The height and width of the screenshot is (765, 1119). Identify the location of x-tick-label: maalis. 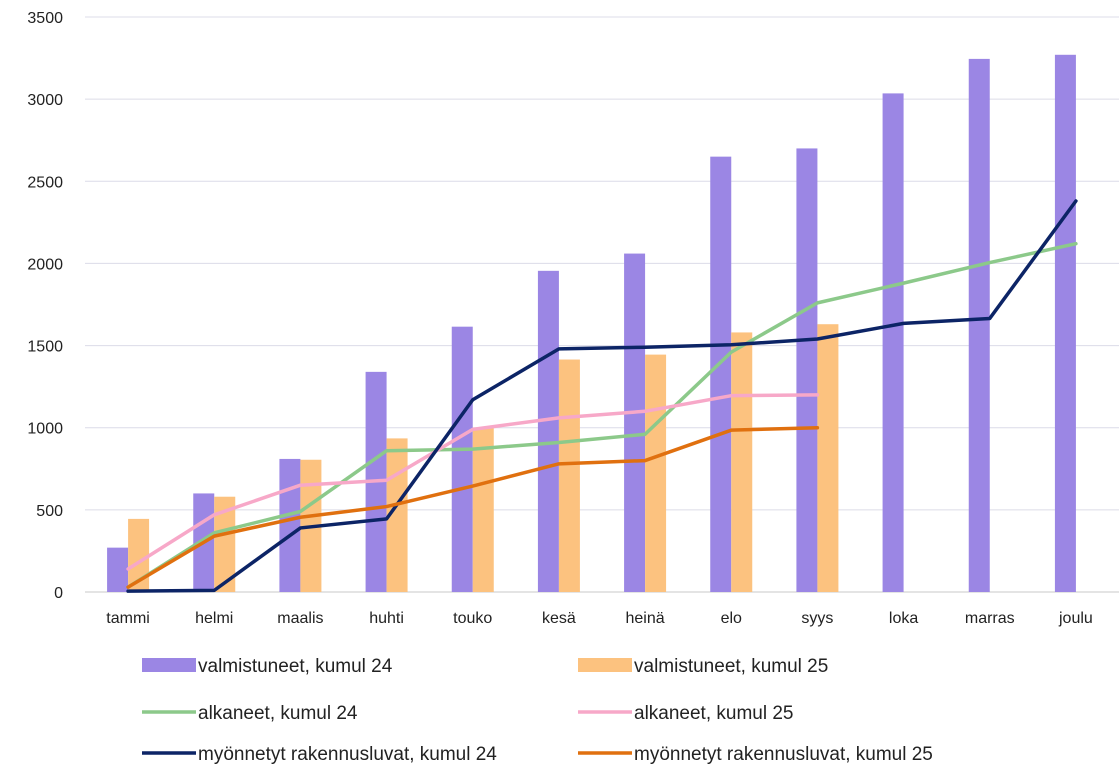
(300, 618).